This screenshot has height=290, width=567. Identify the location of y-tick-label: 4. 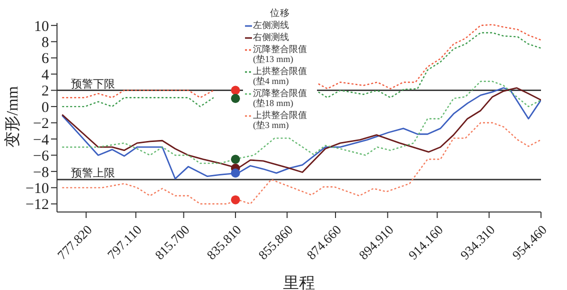
(46, 75).